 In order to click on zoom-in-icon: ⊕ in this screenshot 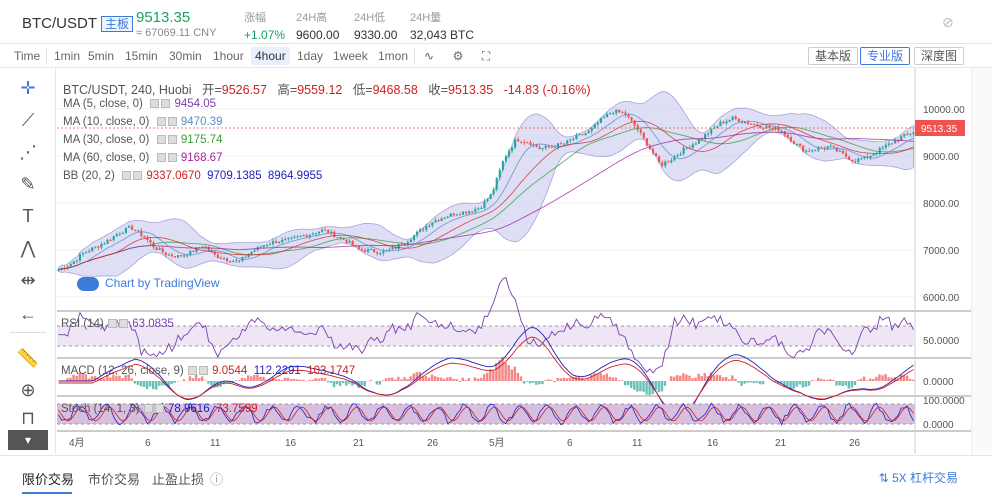, I will do `click(28, 390)`.